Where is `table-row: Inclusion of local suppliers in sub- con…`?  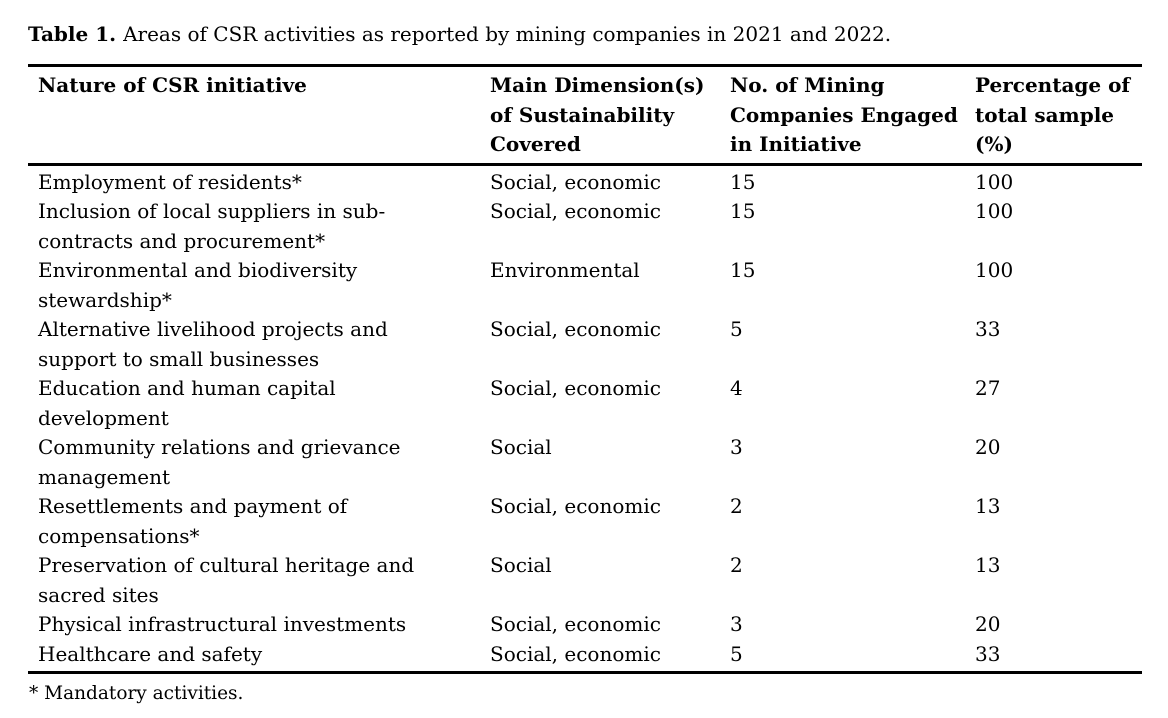
table-row: Inclusion of local suppliers in sub- con… is located at coordinates (585, 226).